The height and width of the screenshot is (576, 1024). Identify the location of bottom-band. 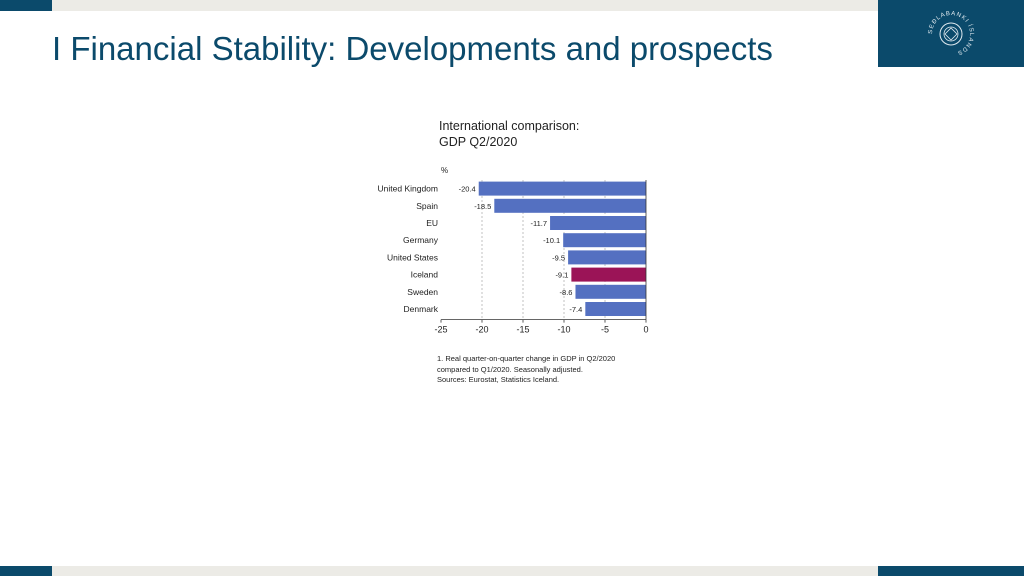
(512, 571).